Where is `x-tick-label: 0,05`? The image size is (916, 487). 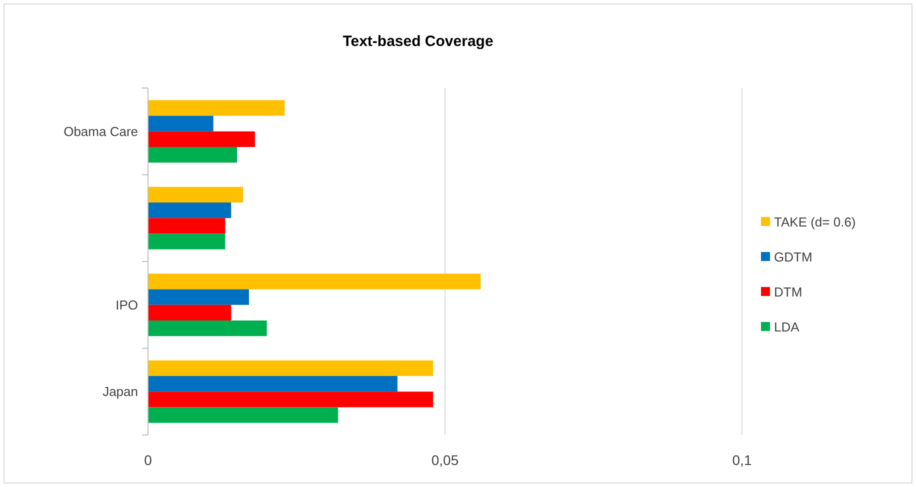 x-tick-label: 0,05 is located at coordinates (445, 460).